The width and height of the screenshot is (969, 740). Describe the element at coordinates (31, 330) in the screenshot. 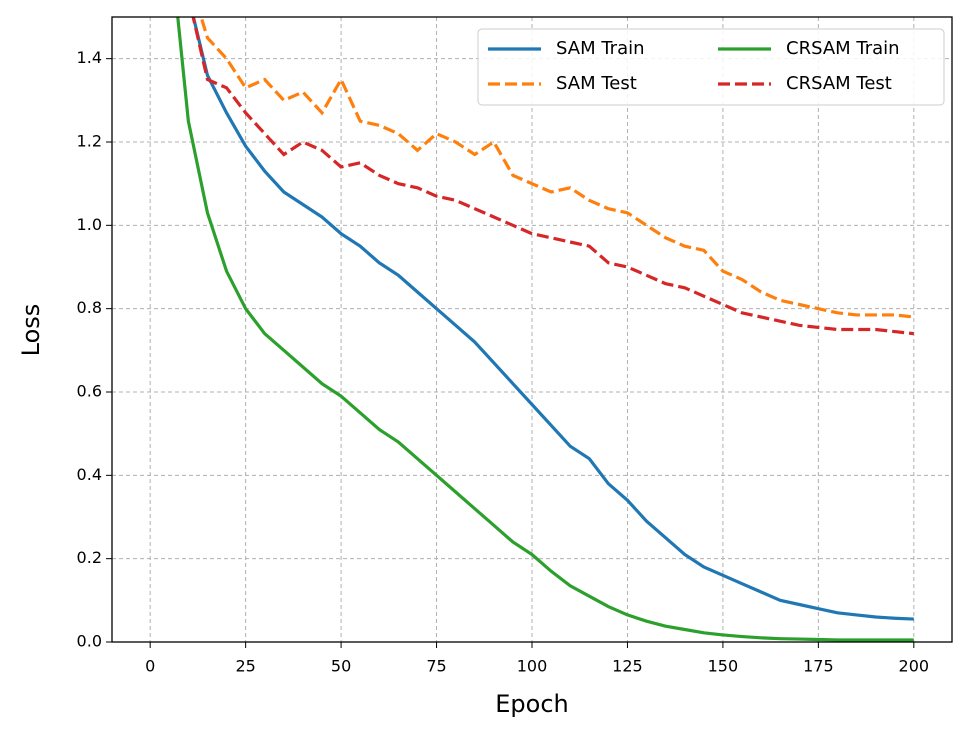

I see `y-axis-label: Loss` at that location.